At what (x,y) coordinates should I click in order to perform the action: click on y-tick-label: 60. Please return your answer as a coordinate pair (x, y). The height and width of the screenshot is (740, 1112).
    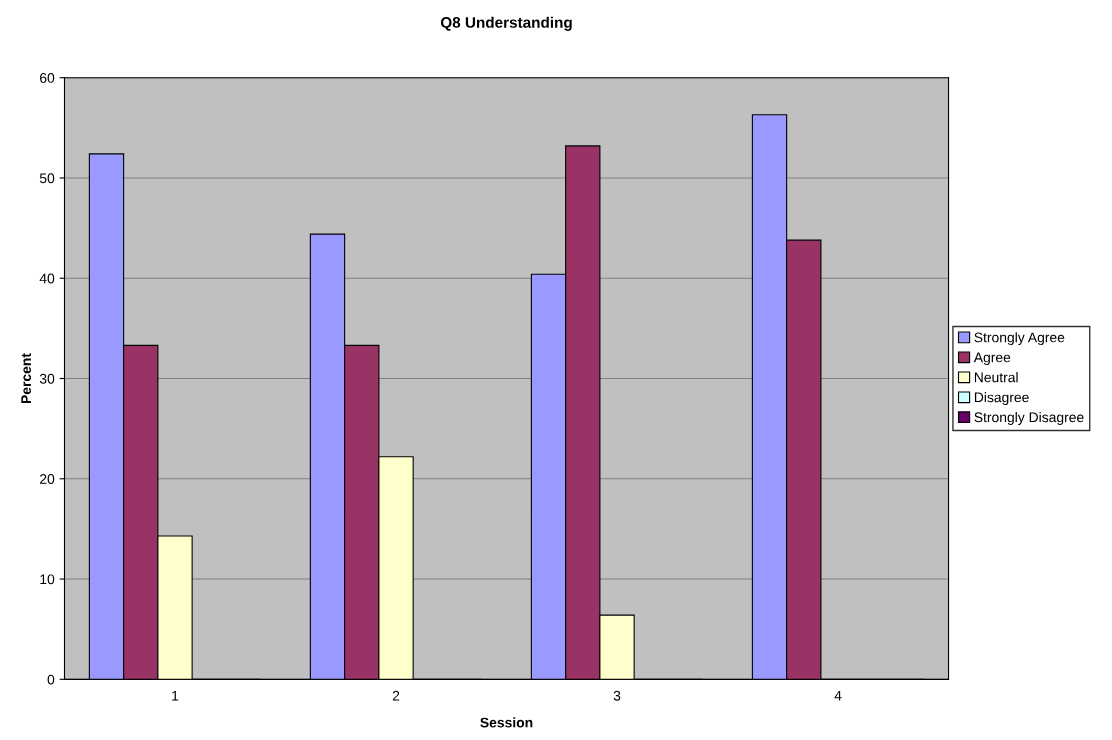
    Looking at the image, I should click on (47, 78).